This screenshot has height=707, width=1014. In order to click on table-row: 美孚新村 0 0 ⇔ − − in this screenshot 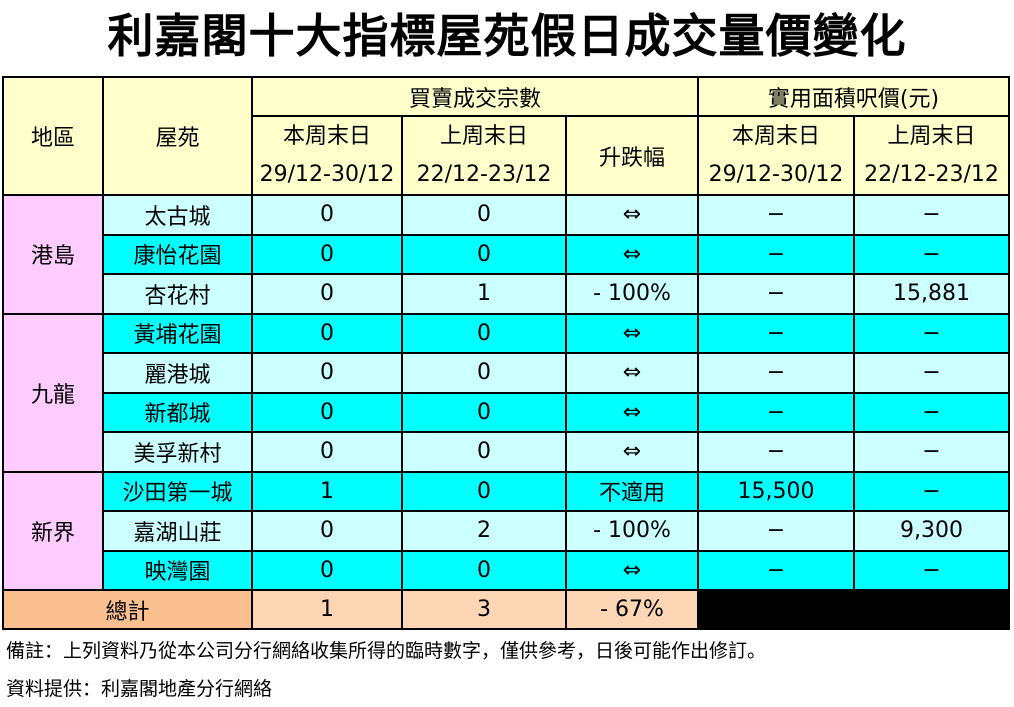, I will do `click(507, 452)`.